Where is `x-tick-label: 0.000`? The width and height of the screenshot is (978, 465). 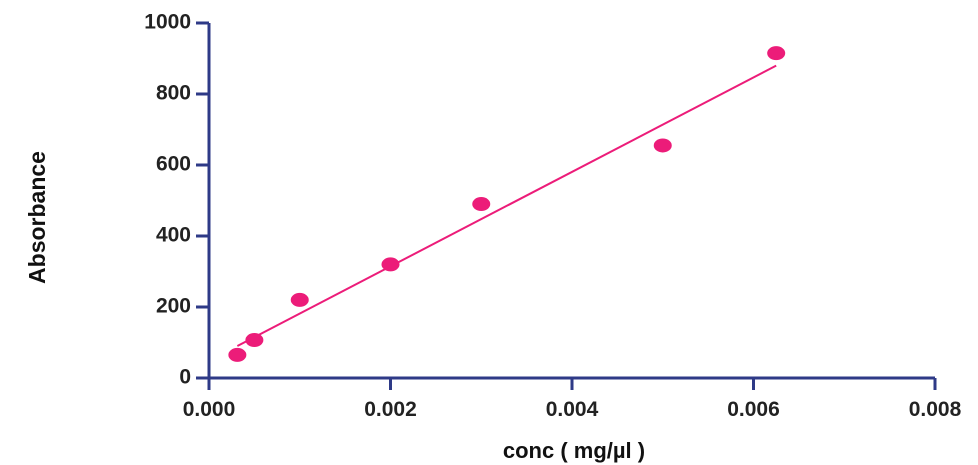 x-tick-label: 0.000 is located at coordinates (209, 409).